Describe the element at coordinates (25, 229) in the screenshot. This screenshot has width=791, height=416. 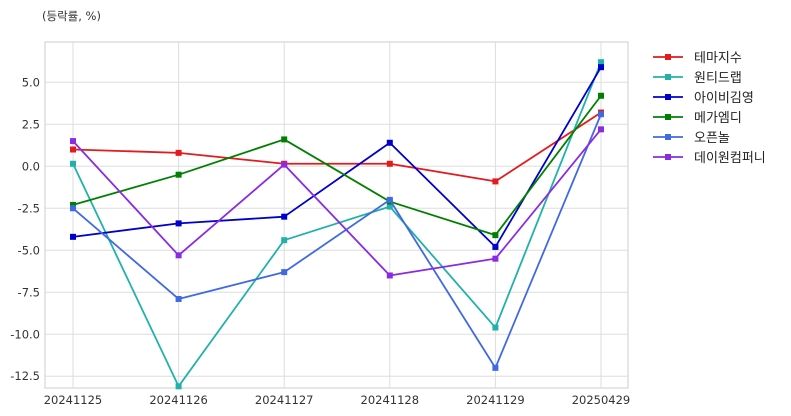
I see `y-axis-ticks: -12.5 -10.0 -7.5 -5.0 -2.5 0.0 2.5 5.0` at that location.